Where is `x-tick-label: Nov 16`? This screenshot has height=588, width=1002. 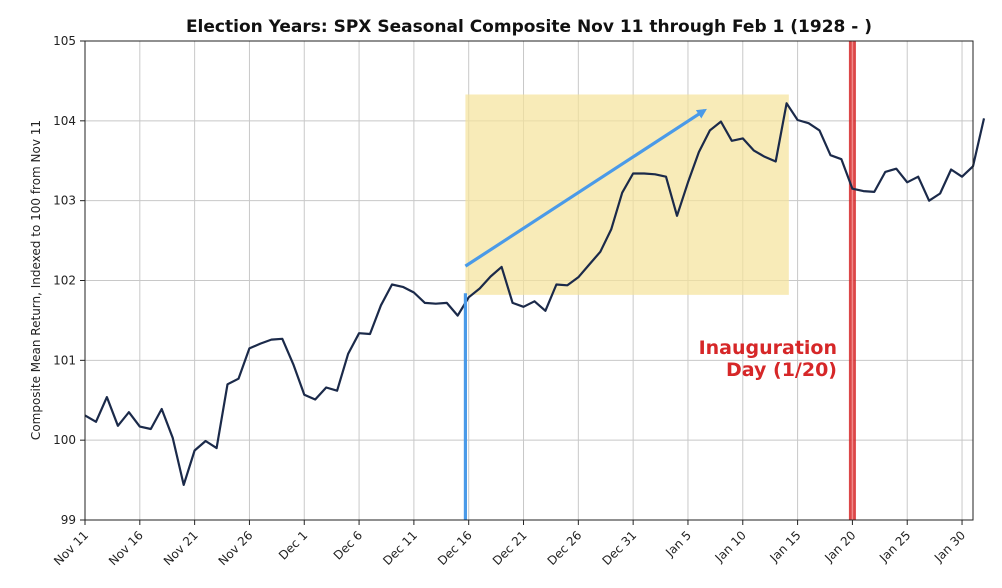
x-tick-label: Nov 16 is located at coordinates (126, 548).